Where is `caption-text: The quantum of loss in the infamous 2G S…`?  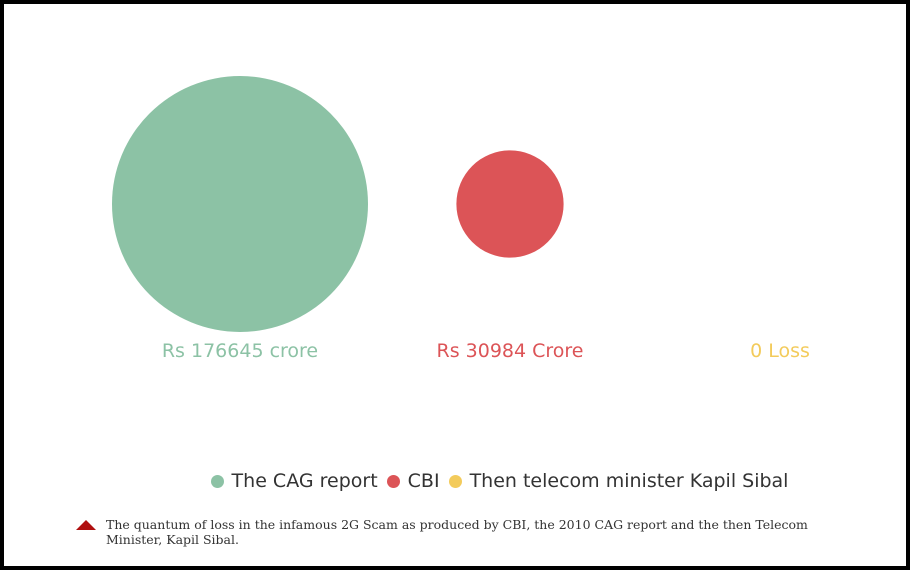 caption-text: The quantum of loss in the infamous 2G S… is located at coordinates (457, 532).